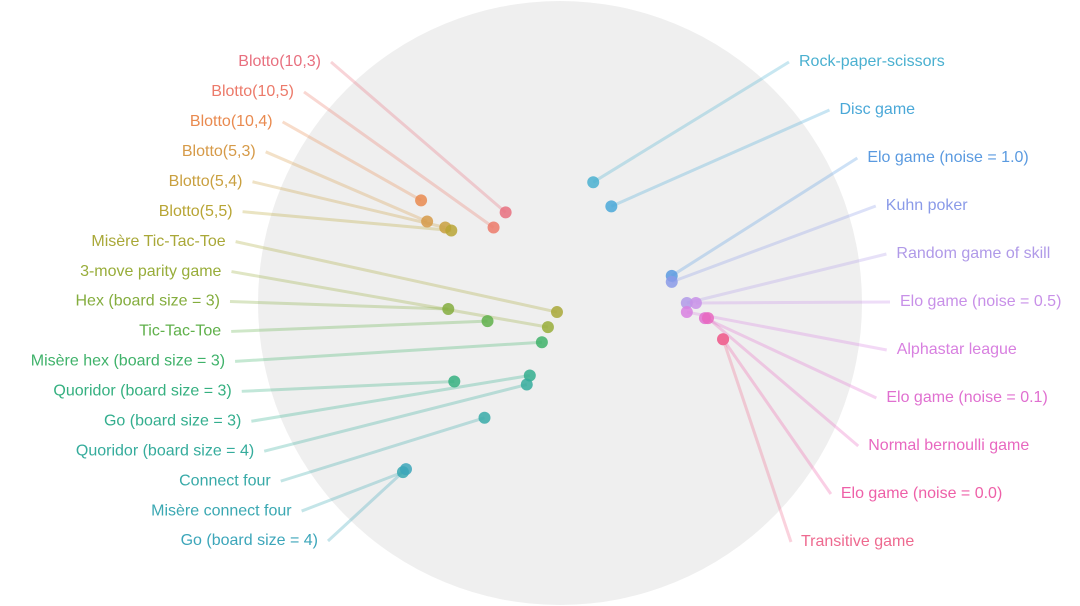 The width and height of the screenshot is (1080, 606). What do you see at coordinates (225, 480) in the screenshot?
I see `point-label: Connect four` at bounding box center [225, 480].